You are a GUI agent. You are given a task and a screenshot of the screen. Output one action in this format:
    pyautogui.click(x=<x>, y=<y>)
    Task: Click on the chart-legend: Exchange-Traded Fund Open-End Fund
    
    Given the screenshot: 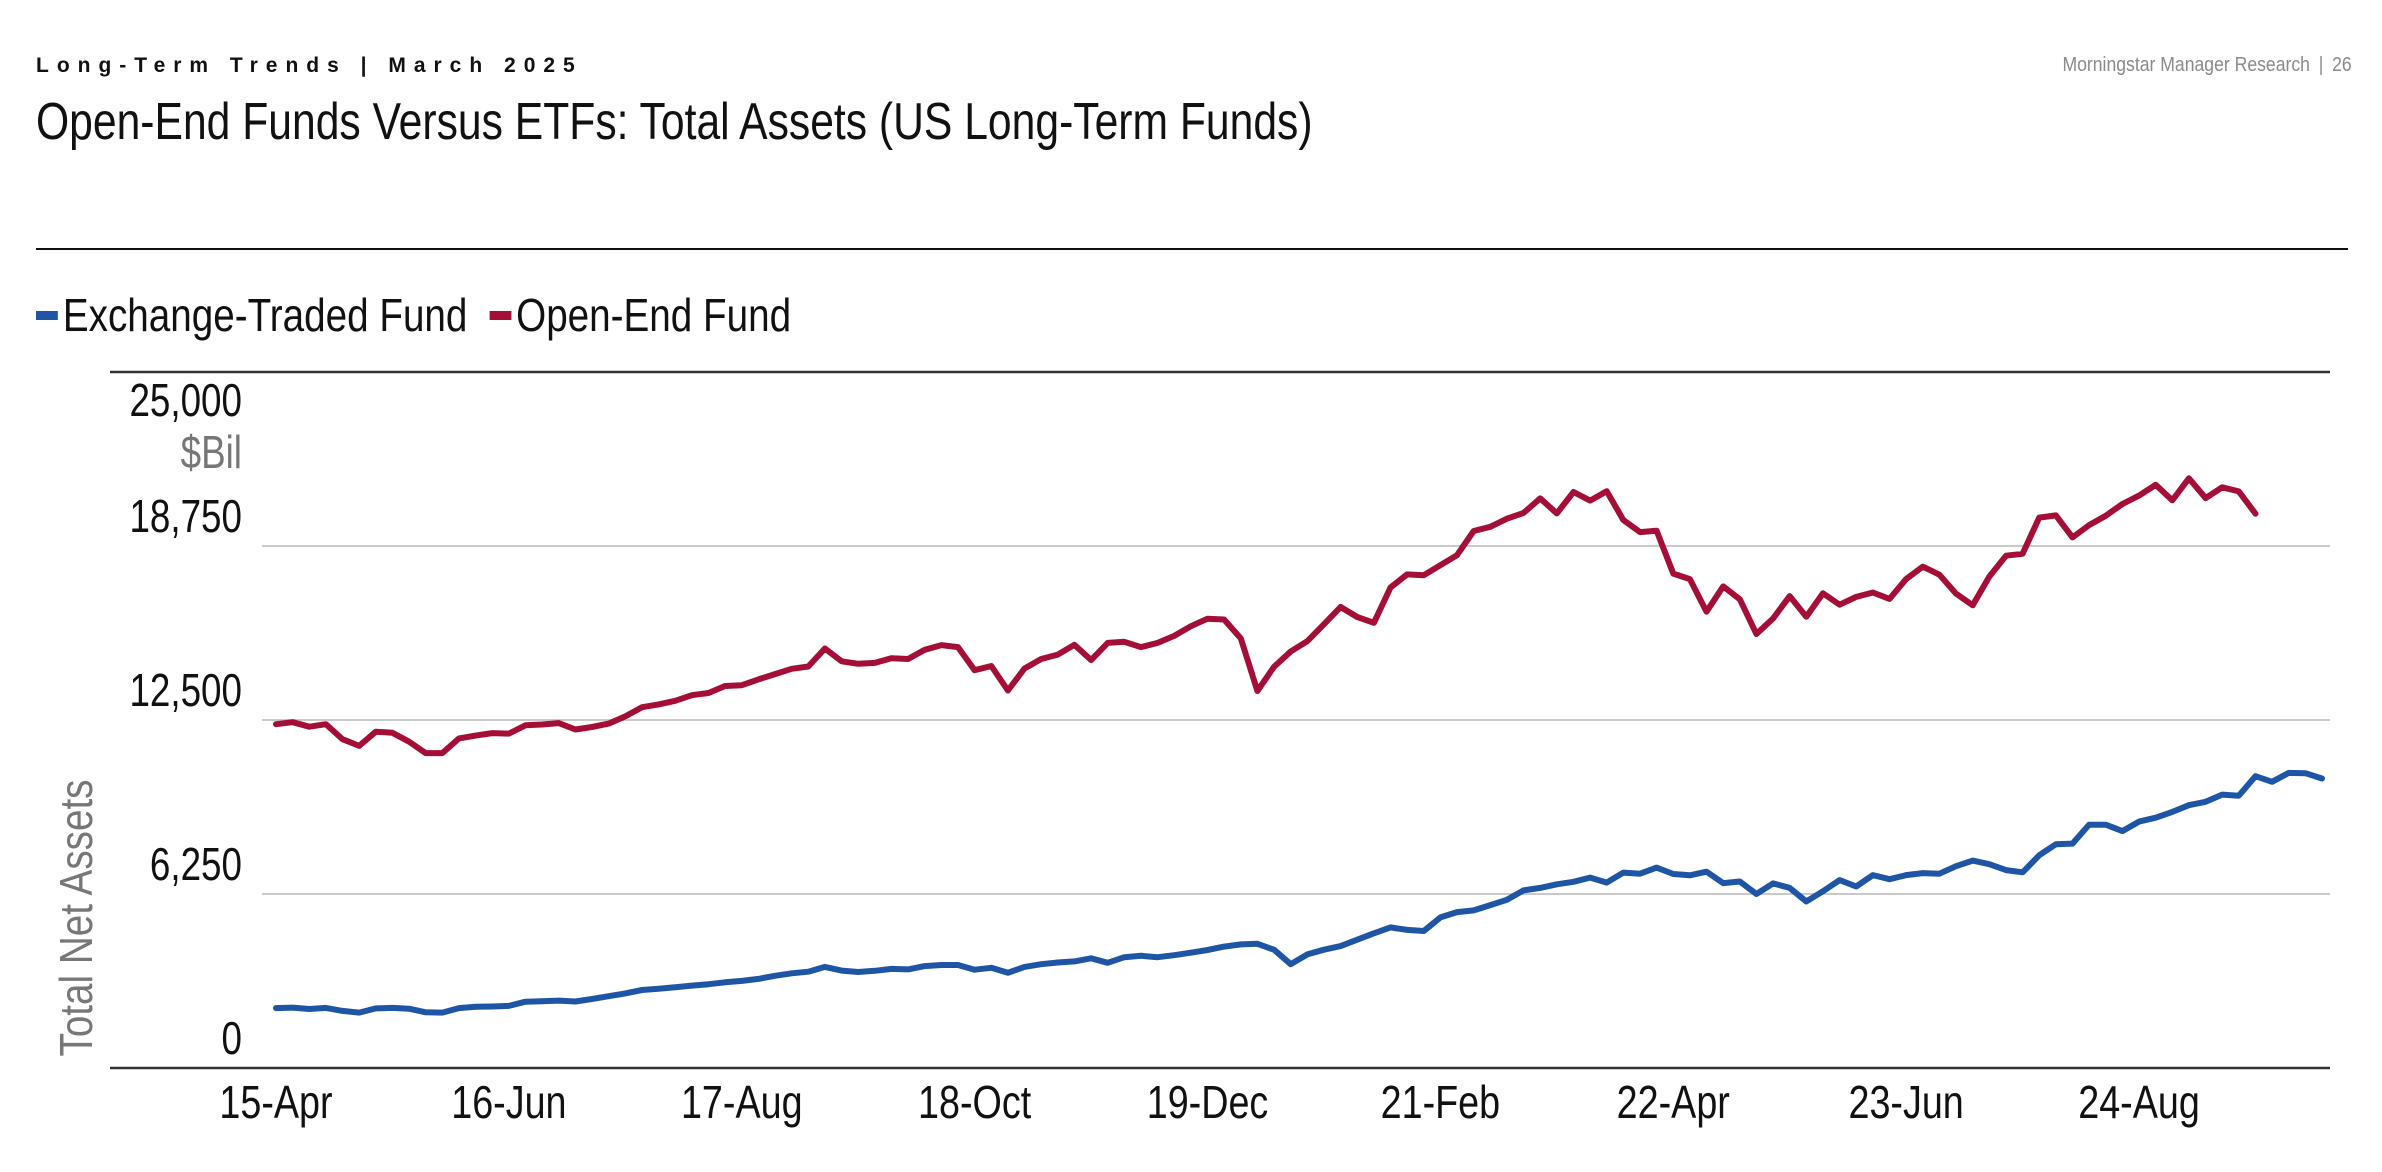 What is the action you would take?
    pyautogui.click(x=424, y=315)
    